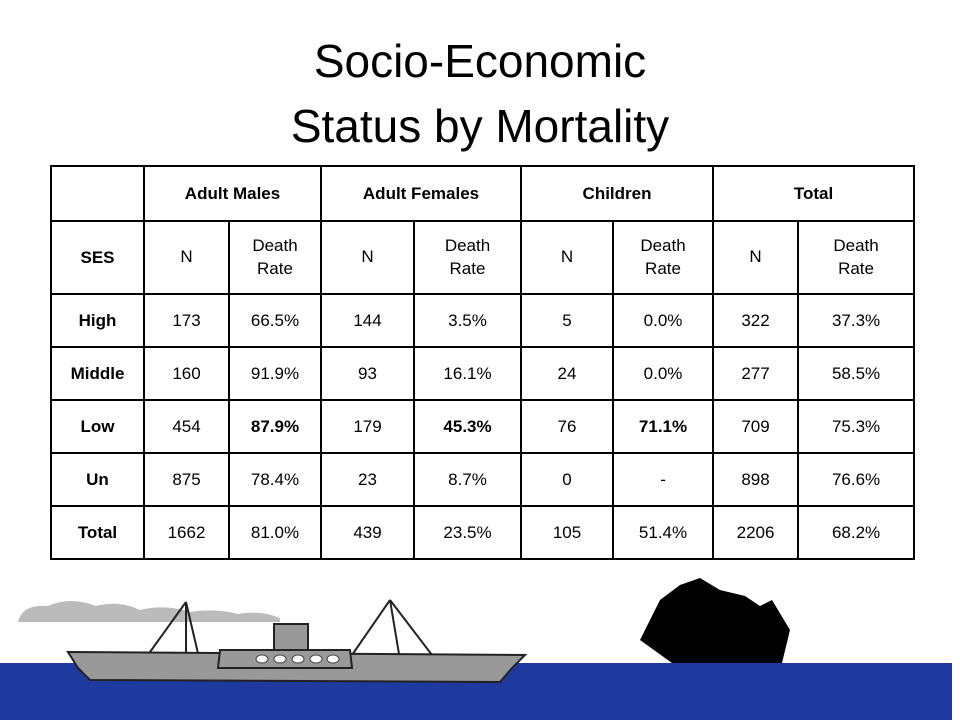  I want to click on ship, so click(297, 641).